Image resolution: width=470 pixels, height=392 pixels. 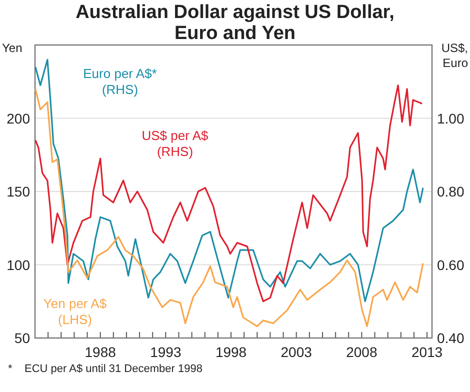 I want to click on y-tick-label: 150, so click(x=18, y=192).